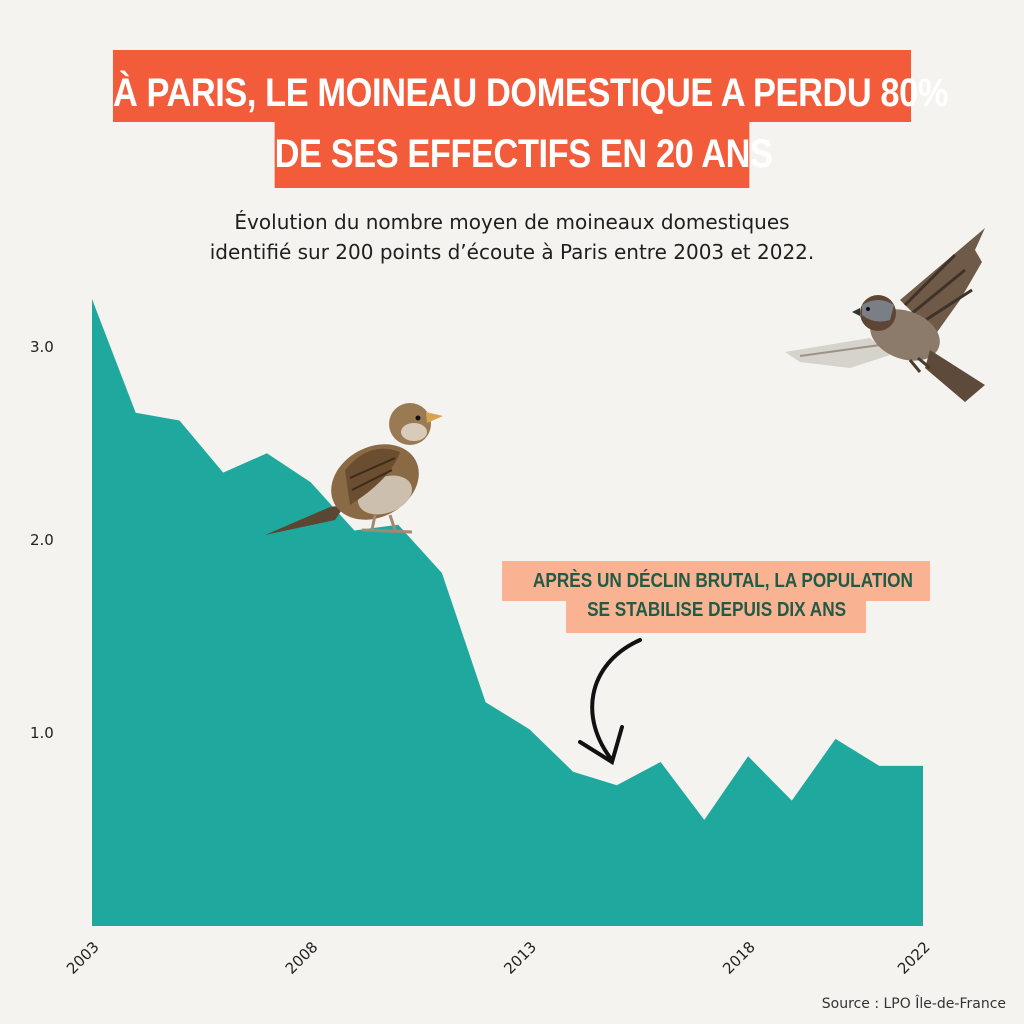  Describe the element at coordinates (498, 958) in the screenshot. I see `x-axis-ticks: 2003 2008 2013 2018 2022` at that location.